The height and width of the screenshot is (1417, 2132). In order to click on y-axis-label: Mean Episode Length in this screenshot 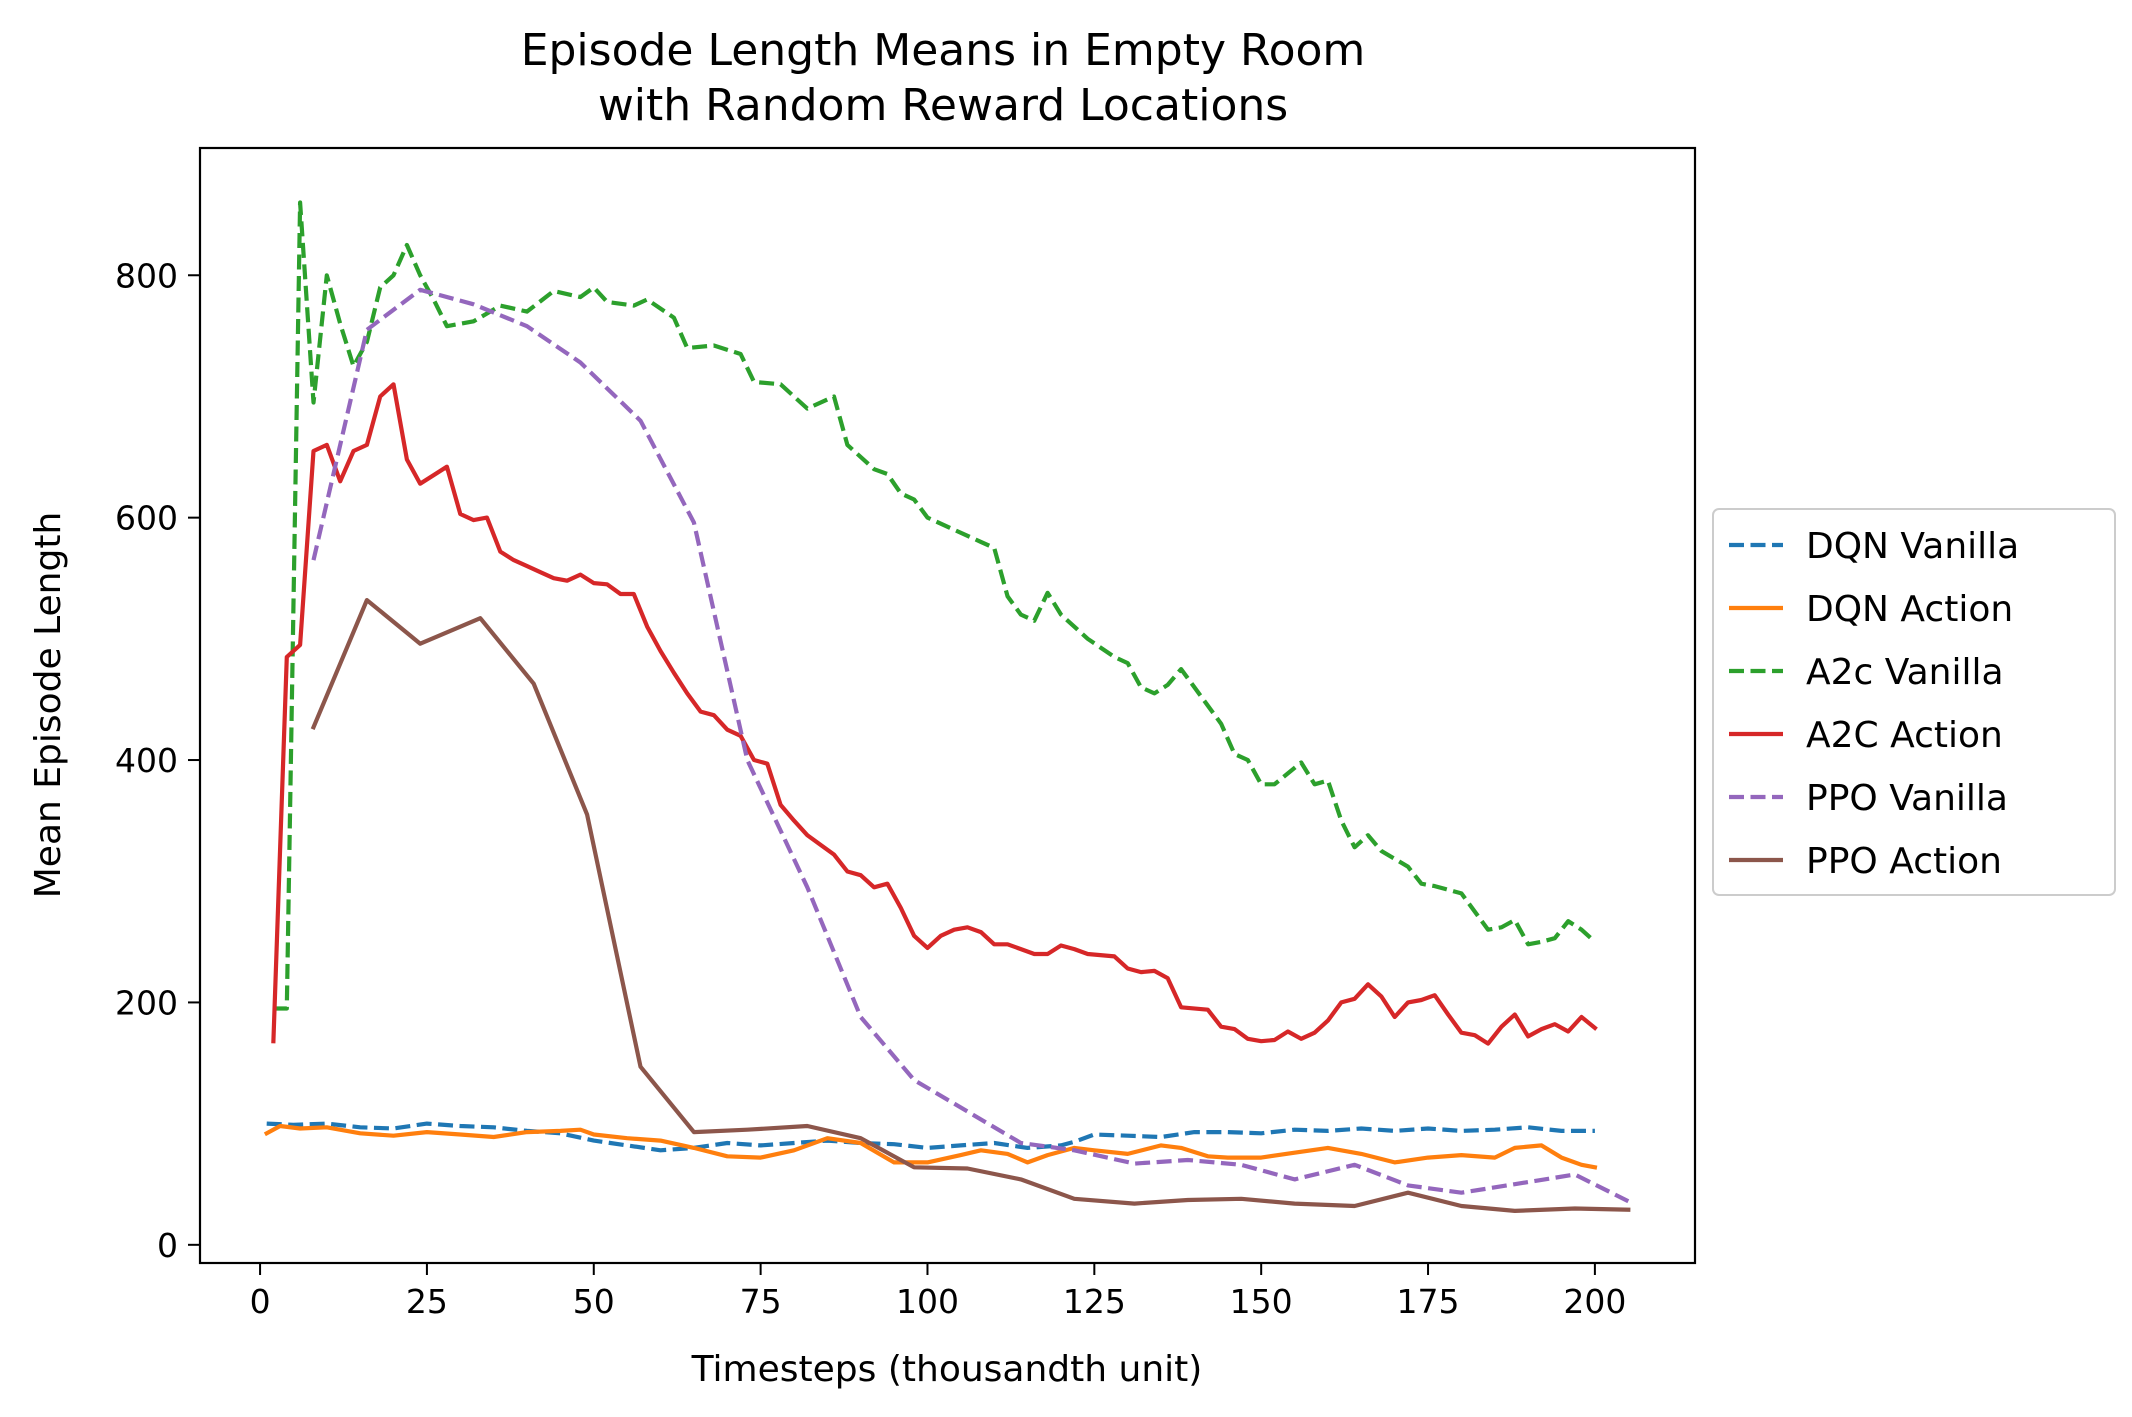, I will do `click(48, 705)`.